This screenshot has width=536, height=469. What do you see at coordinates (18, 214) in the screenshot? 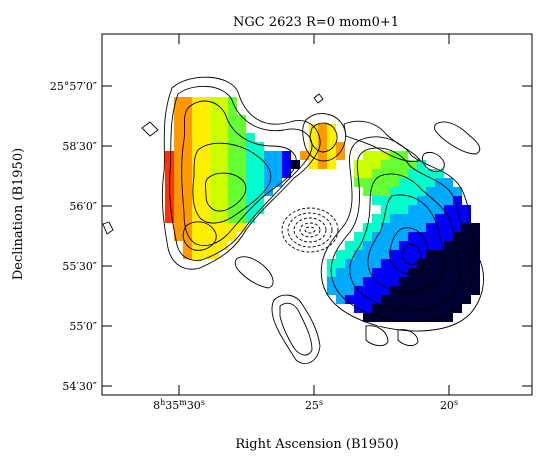
I see `y-axis-label: Declination (B1950)` at bounding box center [18, 214].